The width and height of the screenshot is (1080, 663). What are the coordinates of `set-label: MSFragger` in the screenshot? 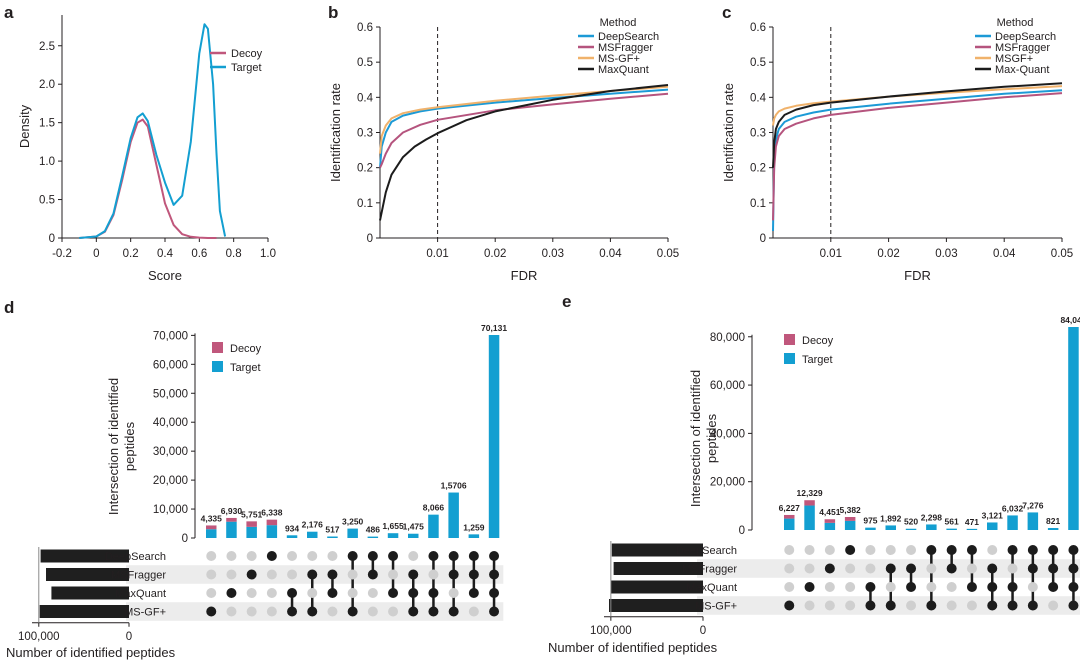 It's located at (138, 576).